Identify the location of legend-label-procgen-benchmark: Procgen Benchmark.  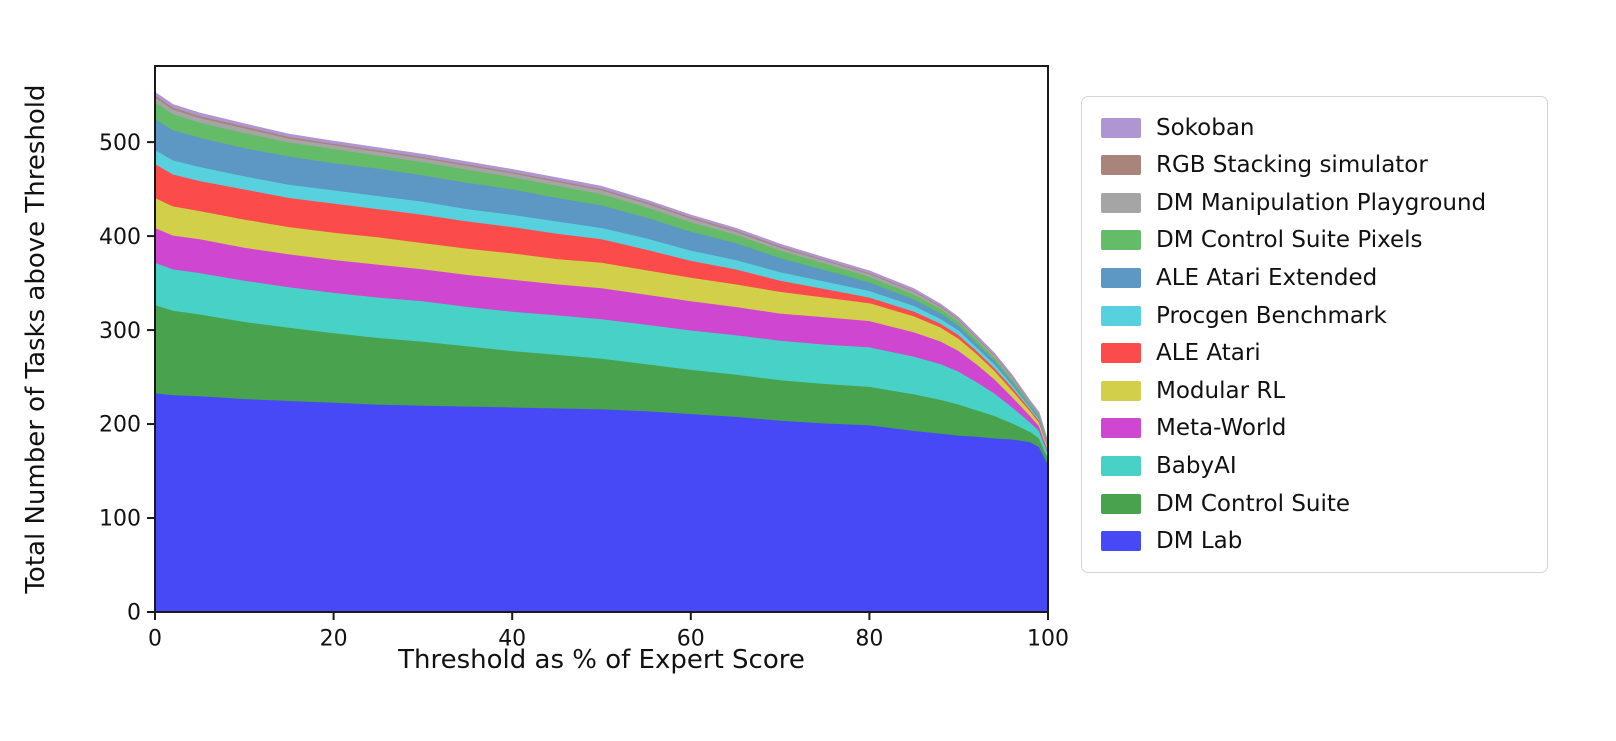
(1271, 315).